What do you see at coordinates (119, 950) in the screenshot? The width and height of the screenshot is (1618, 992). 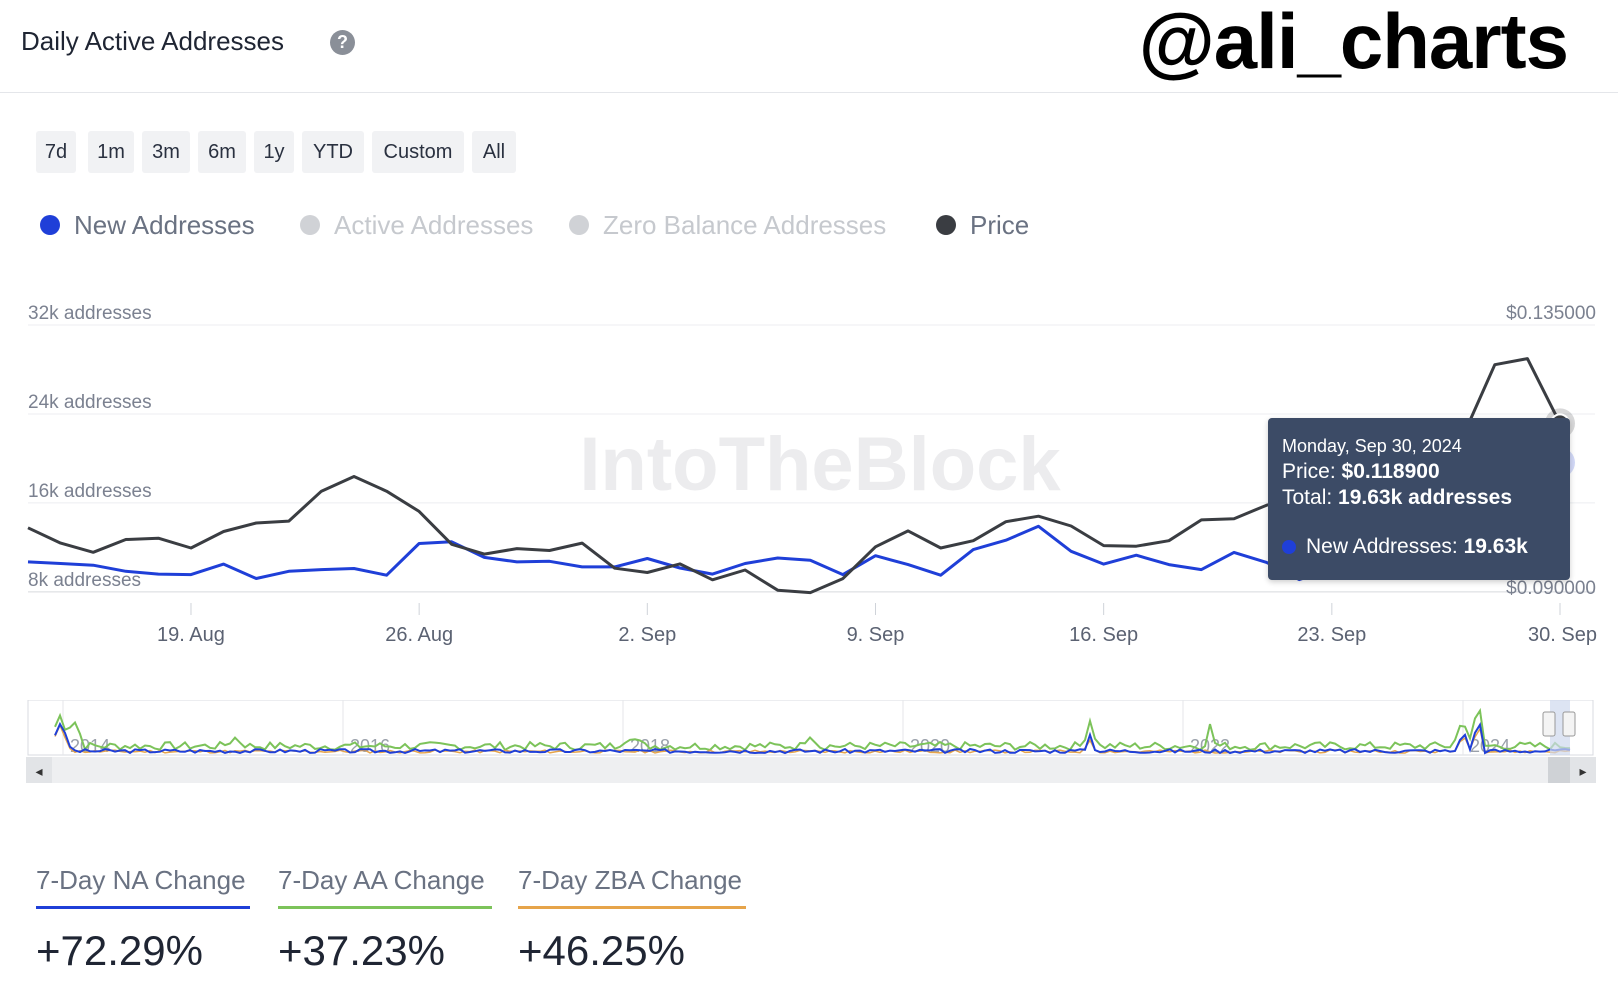 I see `stat-value: +72.29%` at bounding box center [119, 950].